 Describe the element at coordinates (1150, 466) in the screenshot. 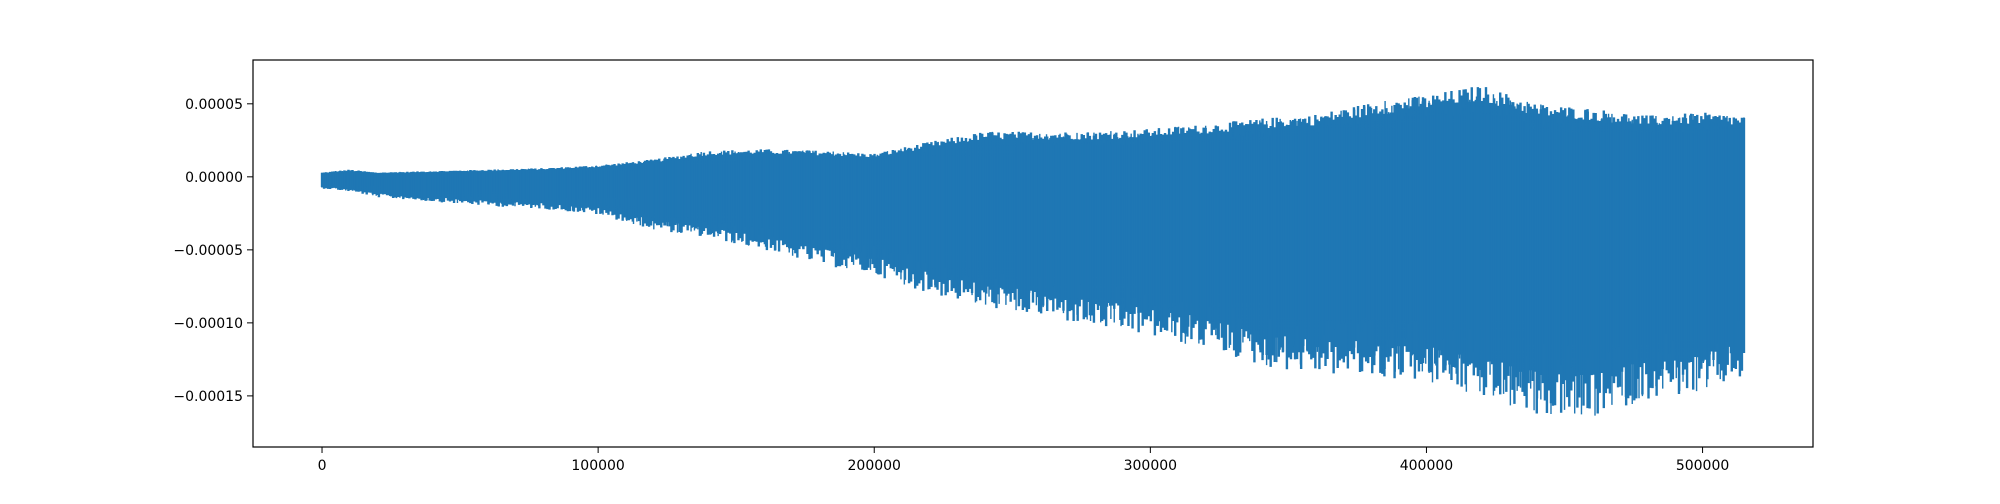

I see `x-tick-label: 300000` at that location.